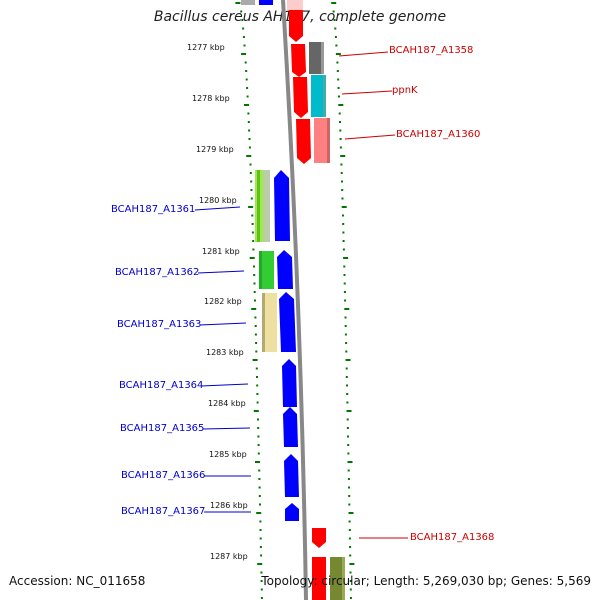 Image resolution: width=600 pixels, height=600 pixels. I want to click on gene-arrow-bcah187-a1366, so click(291, 475).